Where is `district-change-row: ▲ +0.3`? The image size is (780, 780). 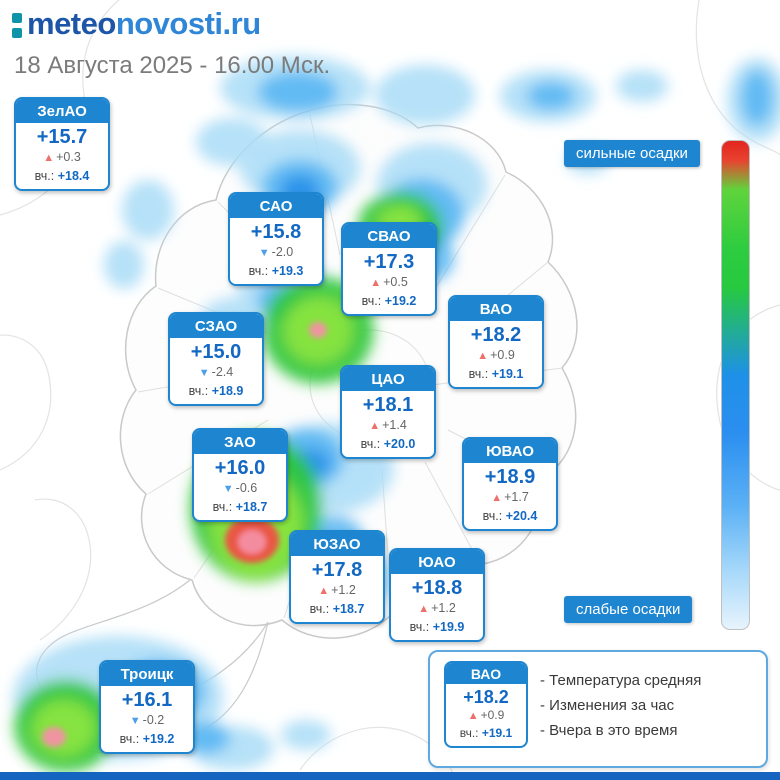
district-change-row: ▲ +0.3 is located at coordinates (62, 157).